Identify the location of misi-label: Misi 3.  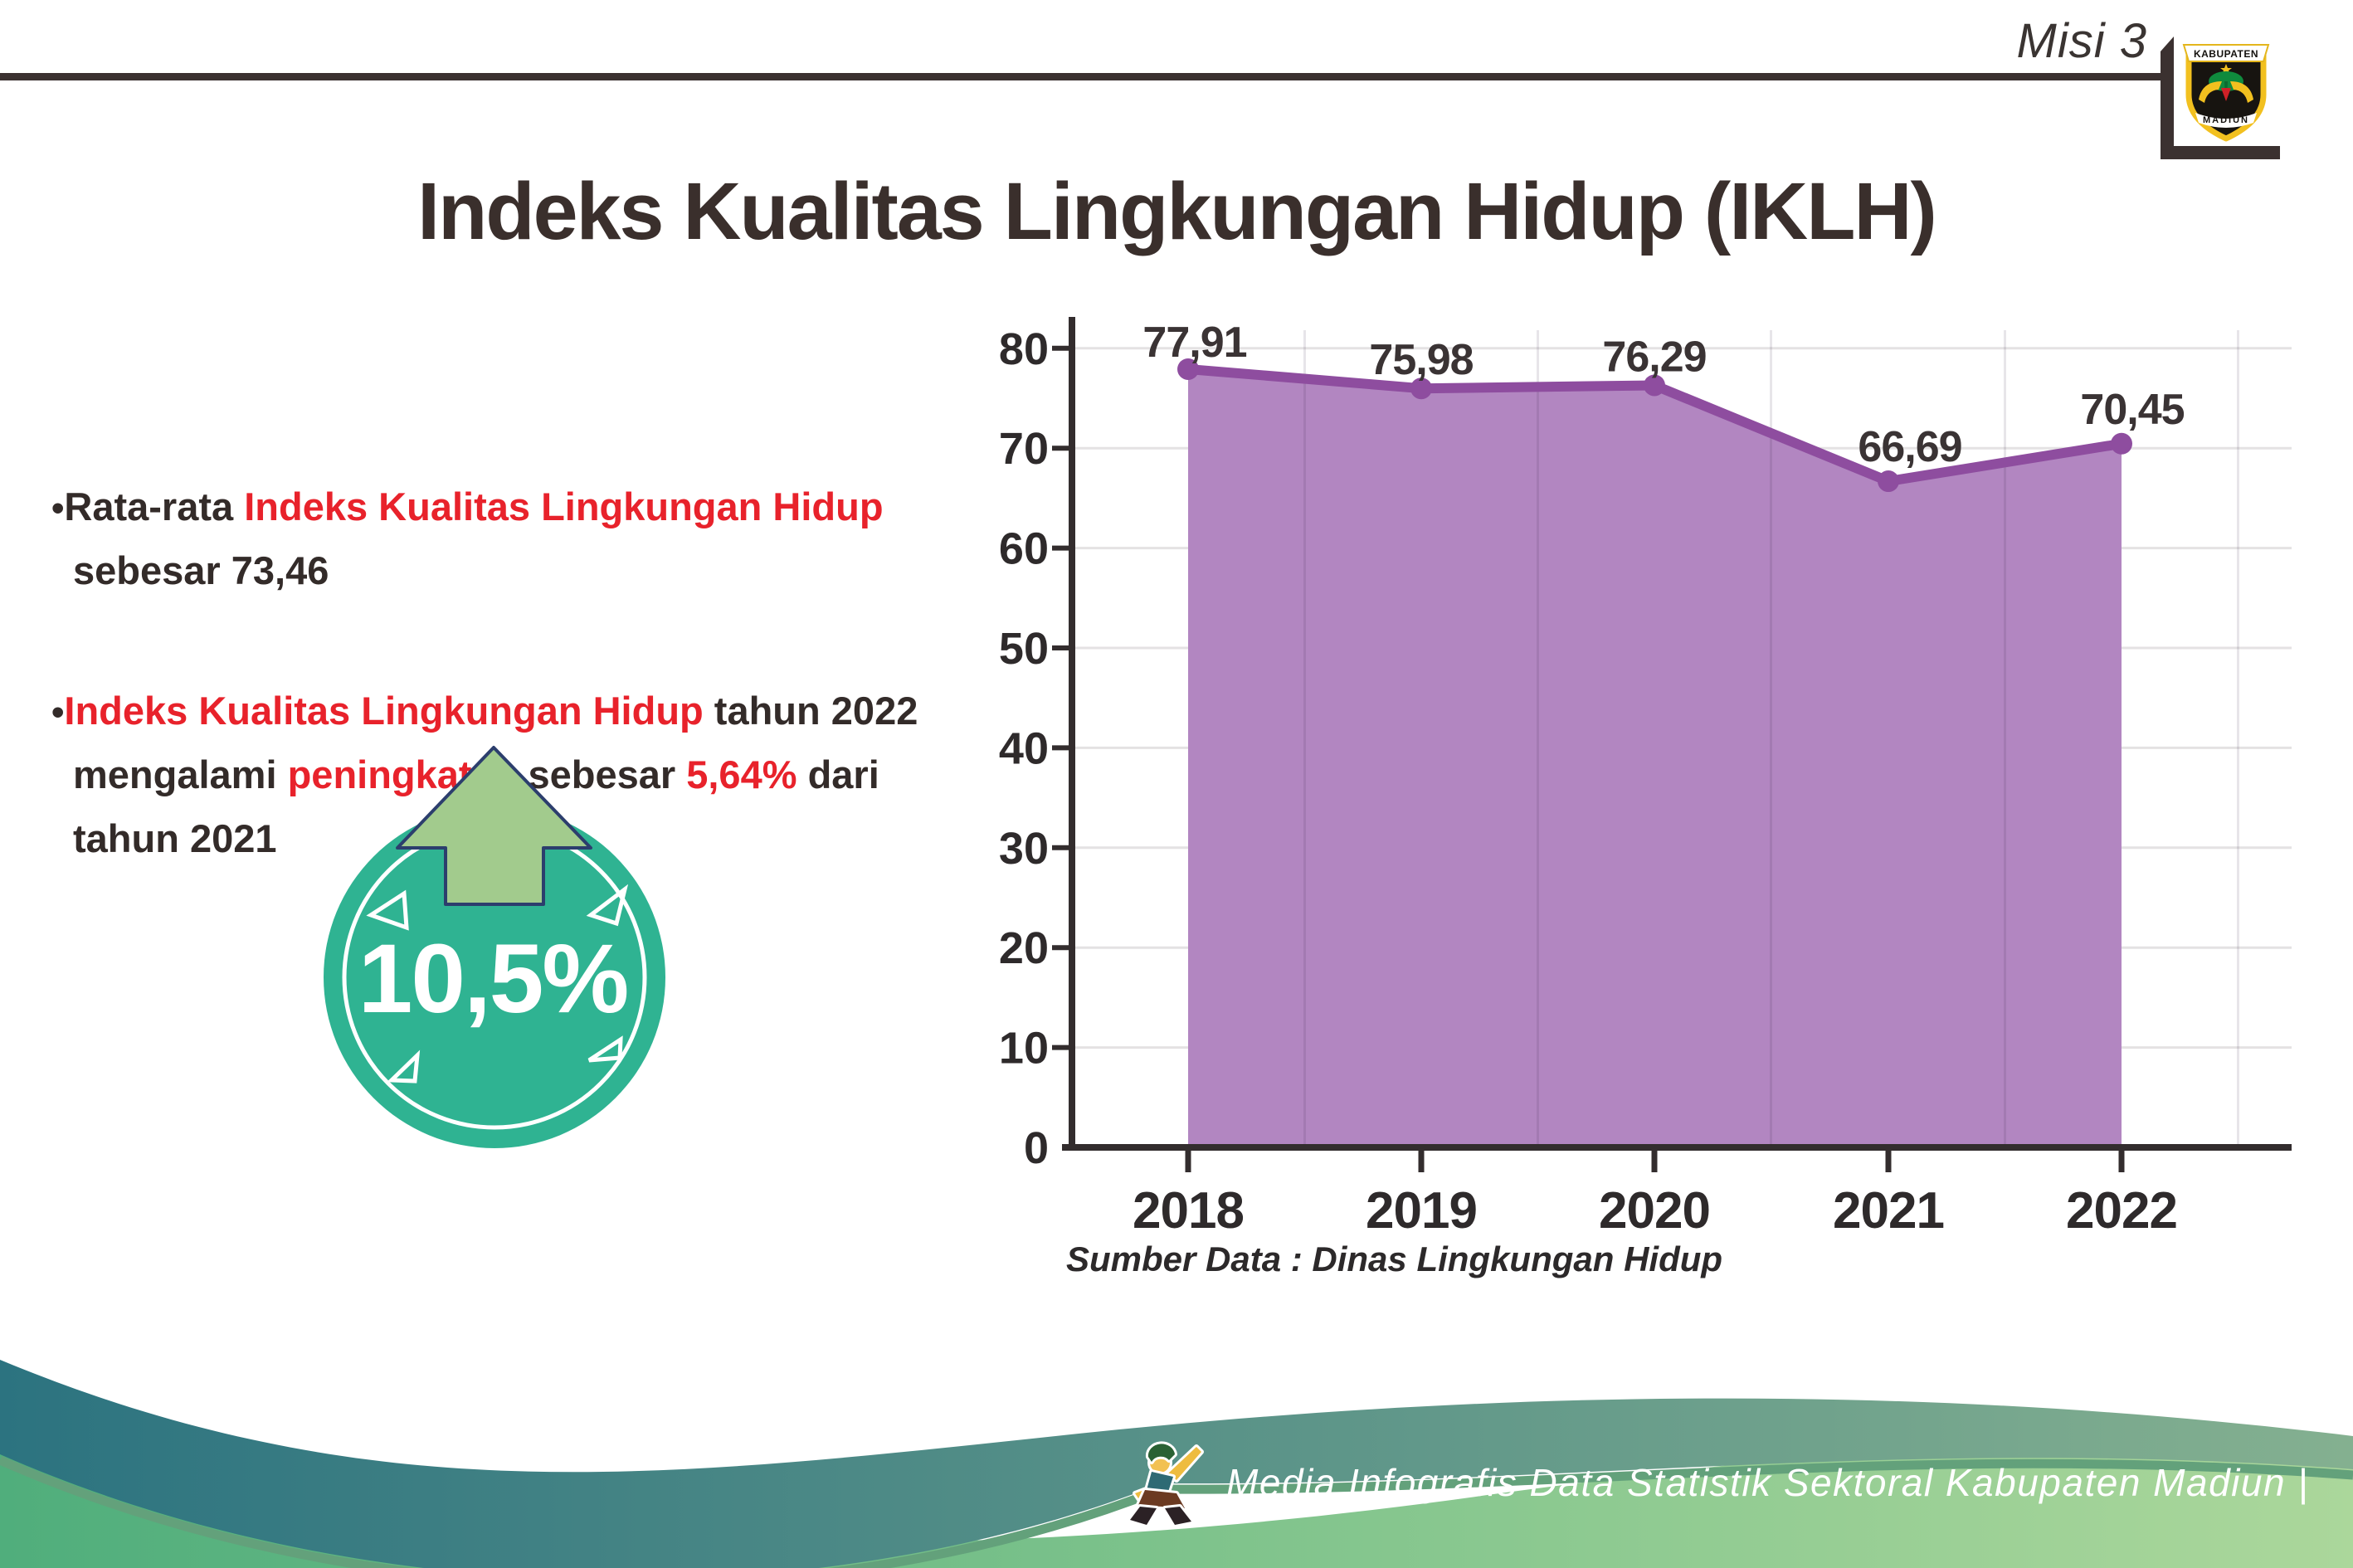
(2081, 41).